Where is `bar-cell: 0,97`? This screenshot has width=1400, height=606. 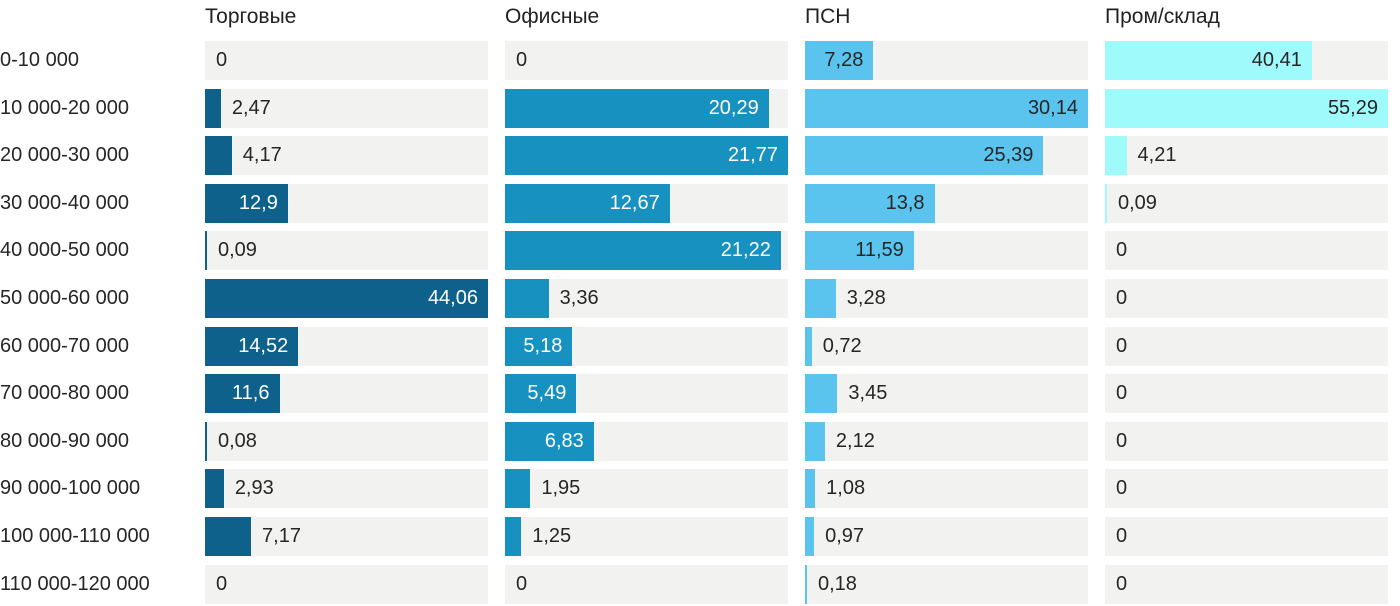 bar-cell: 0,97 is located at coordinates (946, 536).